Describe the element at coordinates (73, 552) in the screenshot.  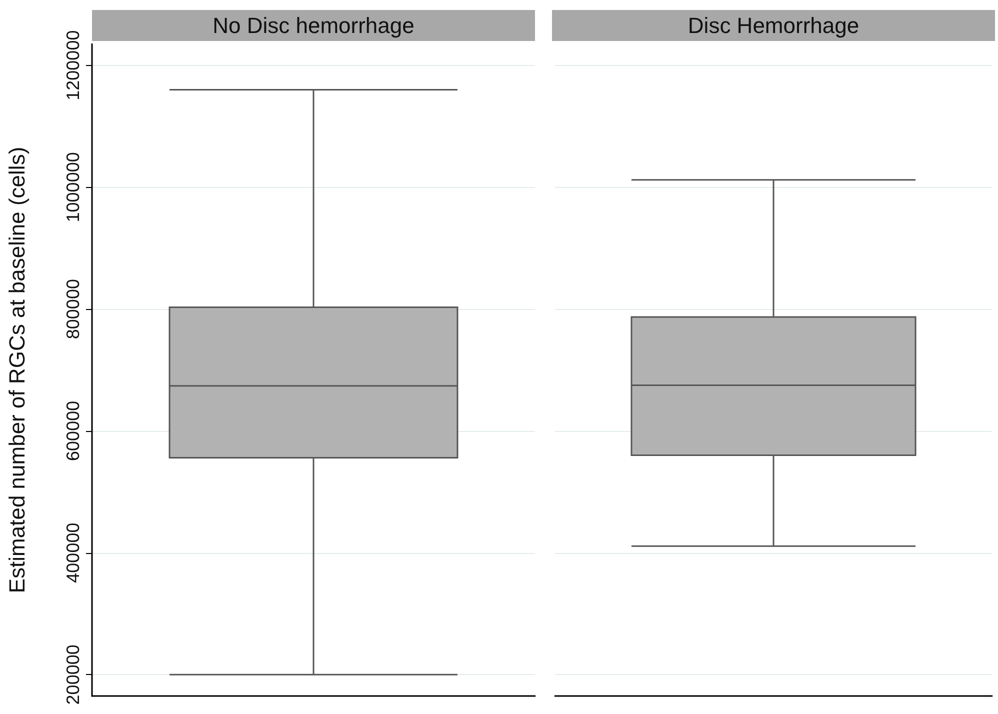
I see `y-tick-label: 400000` at that location.